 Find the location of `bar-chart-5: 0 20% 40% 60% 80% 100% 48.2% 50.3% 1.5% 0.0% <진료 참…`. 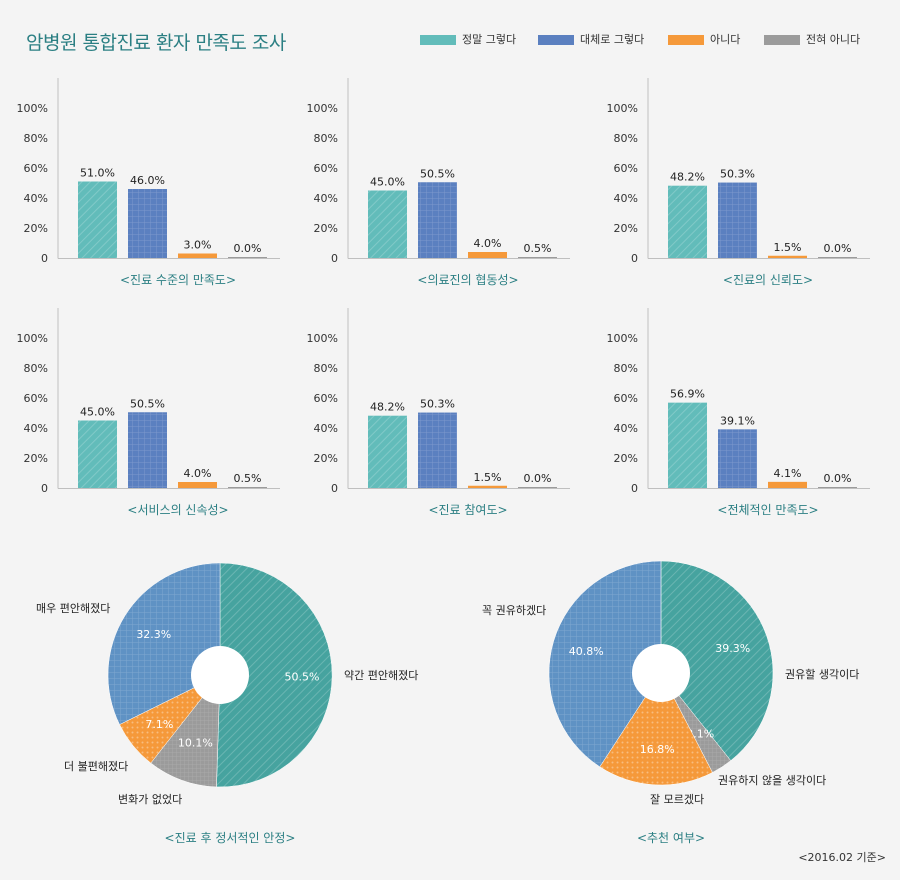

bar-chart-5: 0 20% 40% 60% 80% 100% 48.2% 50.3% 1.5% 0.0% <진료 참… is located at coordinates (438, 412).